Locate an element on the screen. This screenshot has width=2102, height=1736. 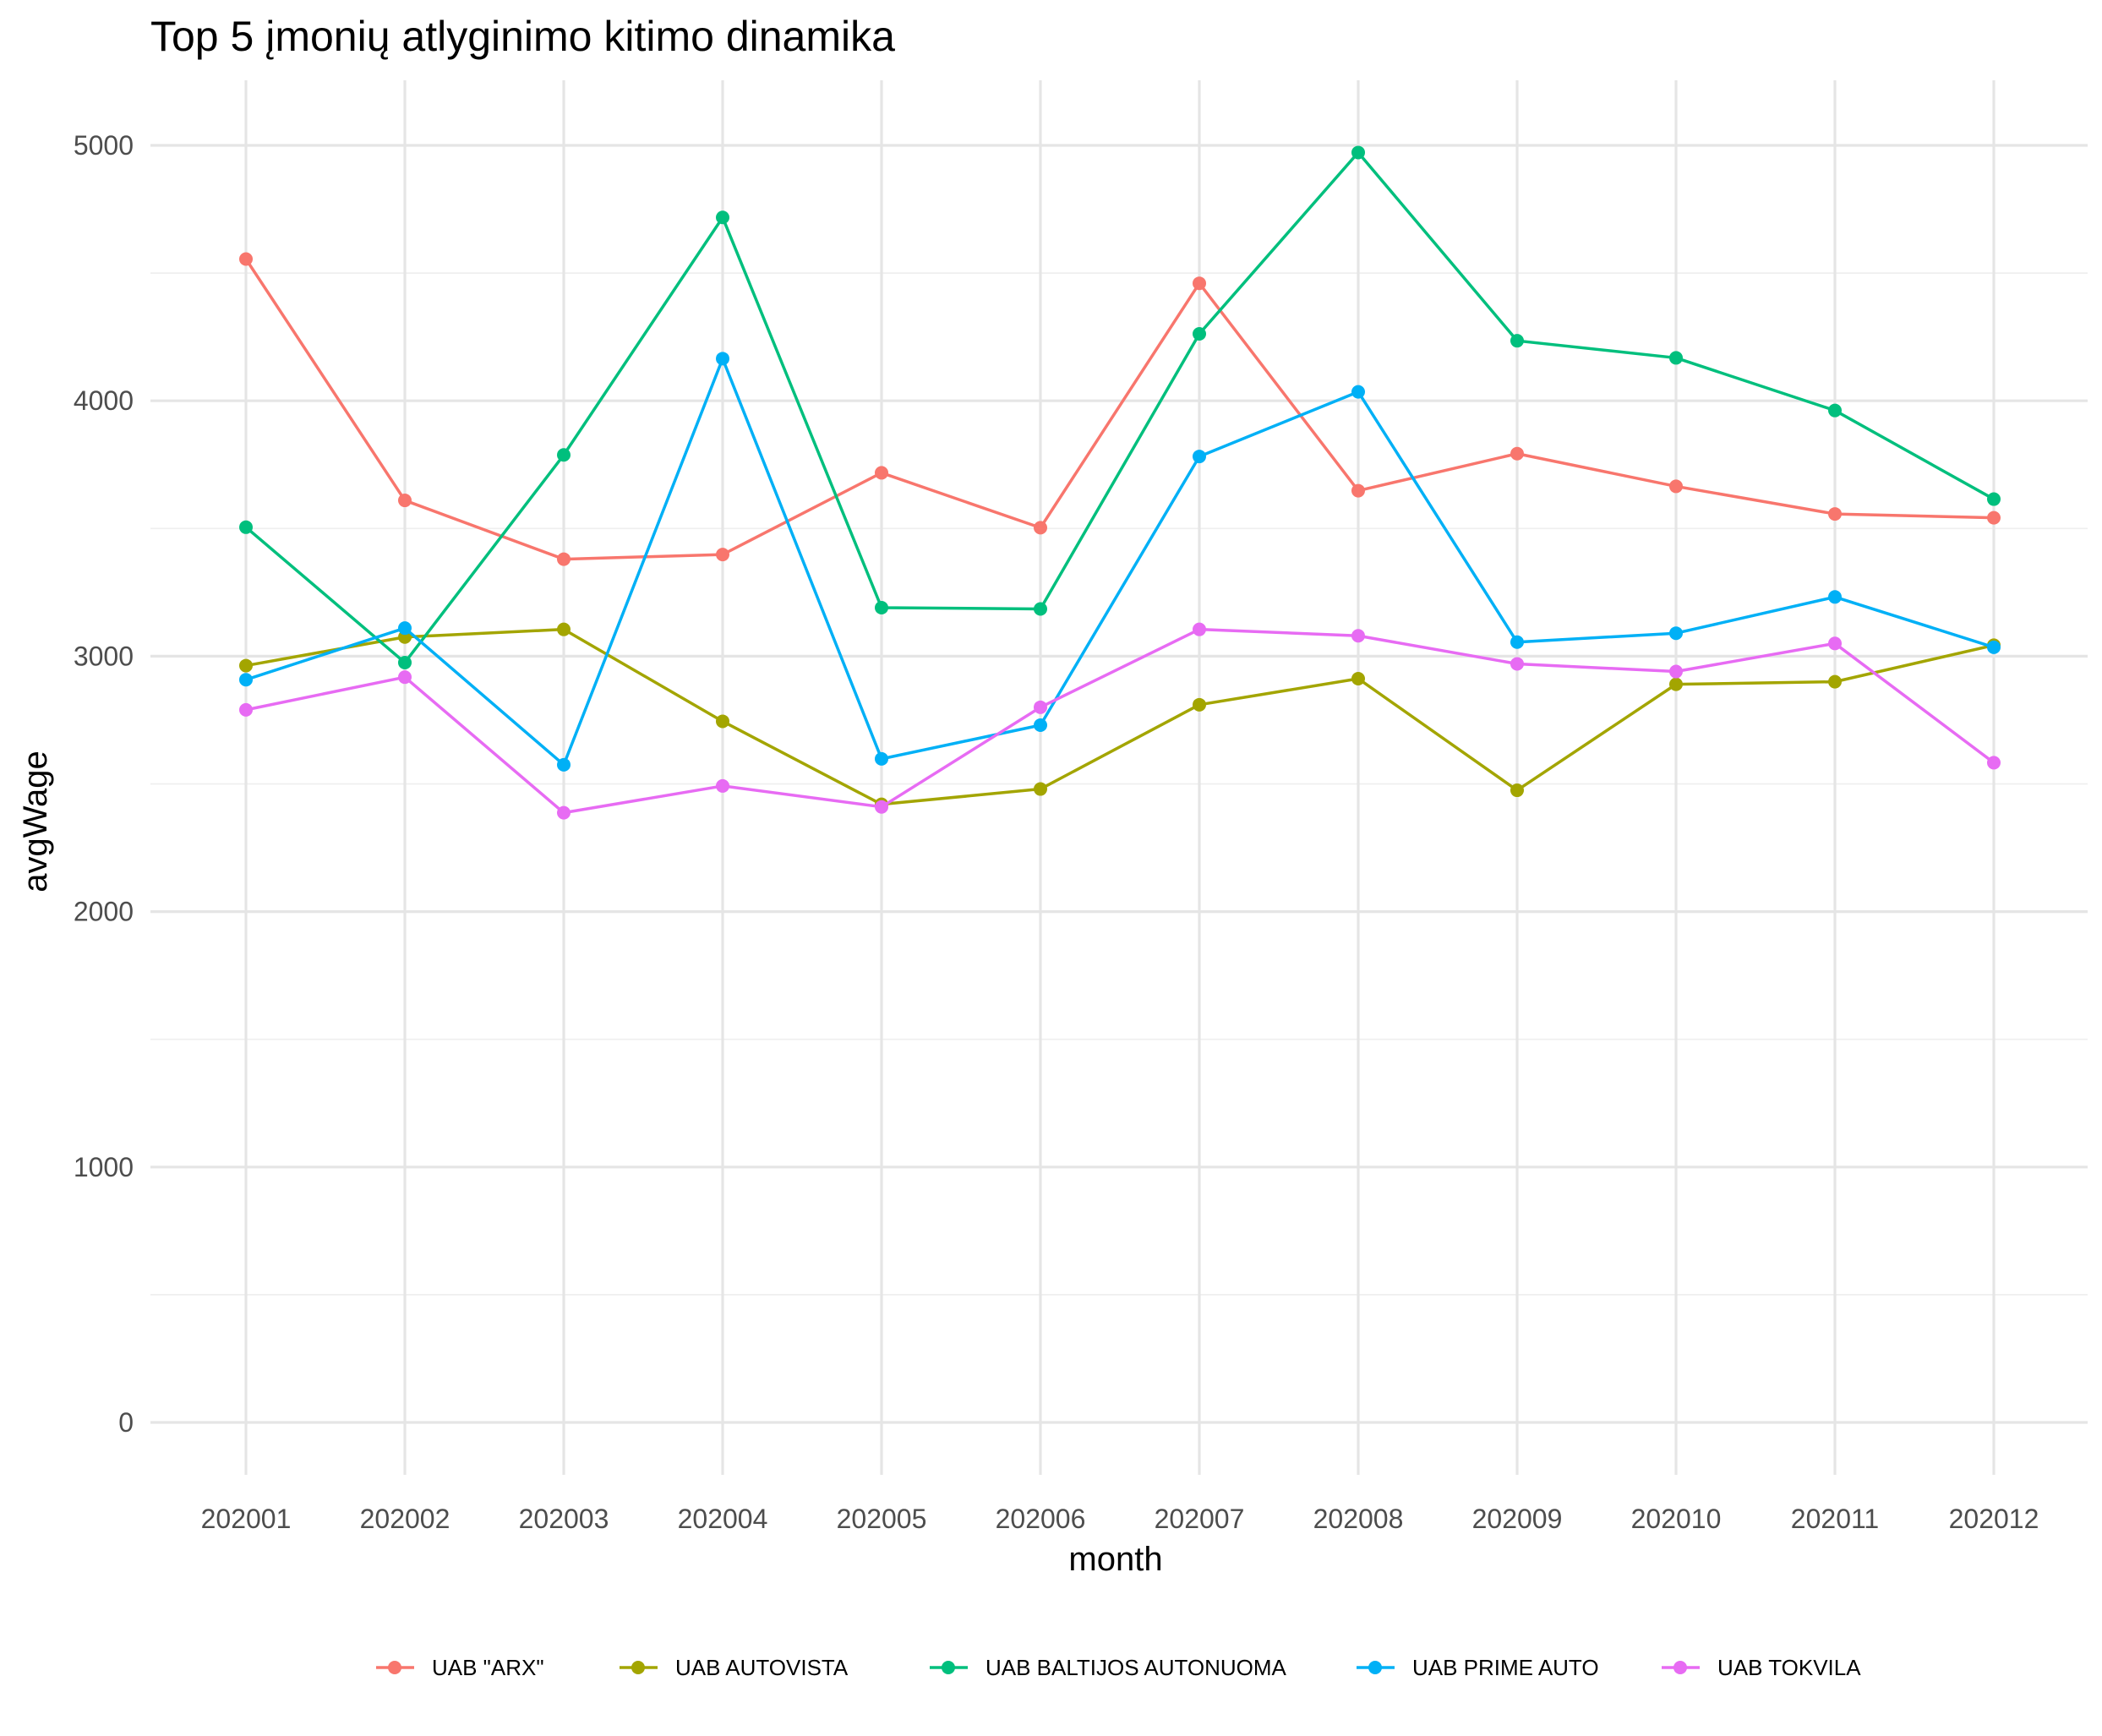
x-tick-label: 202010 is located at coordinates (1676, 1519).